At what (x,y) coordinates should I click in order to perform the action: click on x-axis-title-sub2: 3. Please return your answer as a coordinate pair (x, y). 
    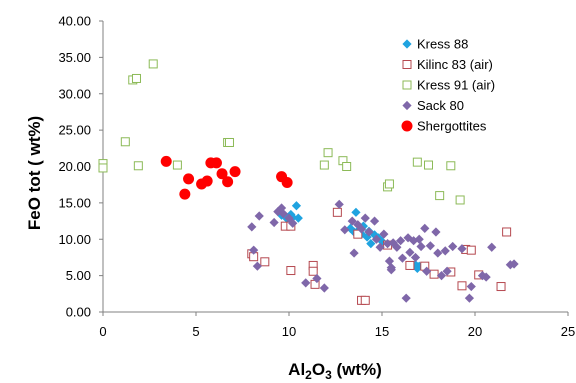
    Looking at the image, I should click on (328, 375).